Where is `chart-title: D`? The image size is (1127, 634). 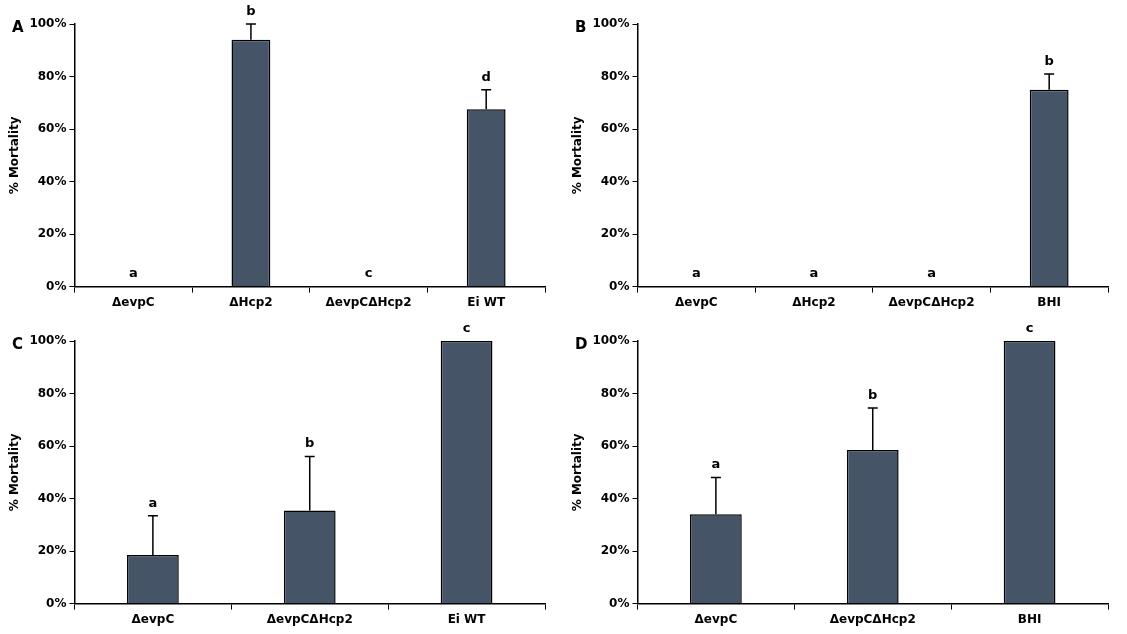
chart-title: D is located at coordinates (581, 343).